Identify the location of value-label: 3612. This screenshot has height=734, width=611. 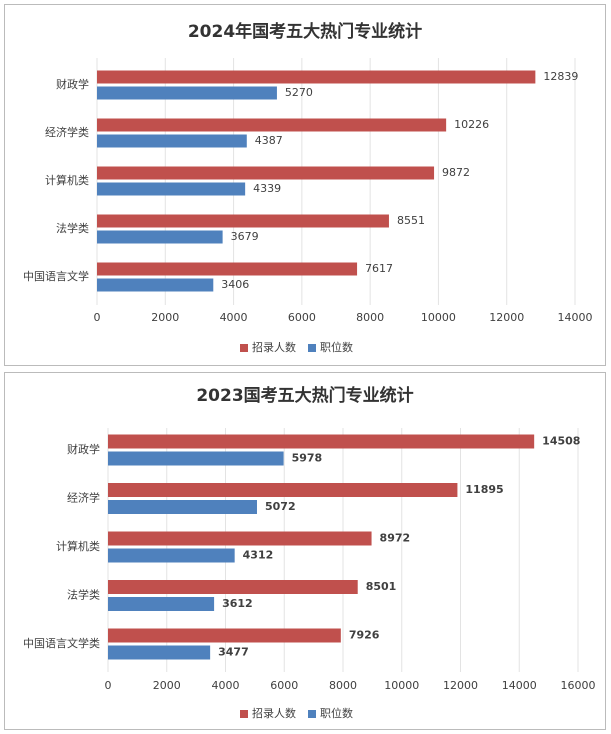
(237, 603).